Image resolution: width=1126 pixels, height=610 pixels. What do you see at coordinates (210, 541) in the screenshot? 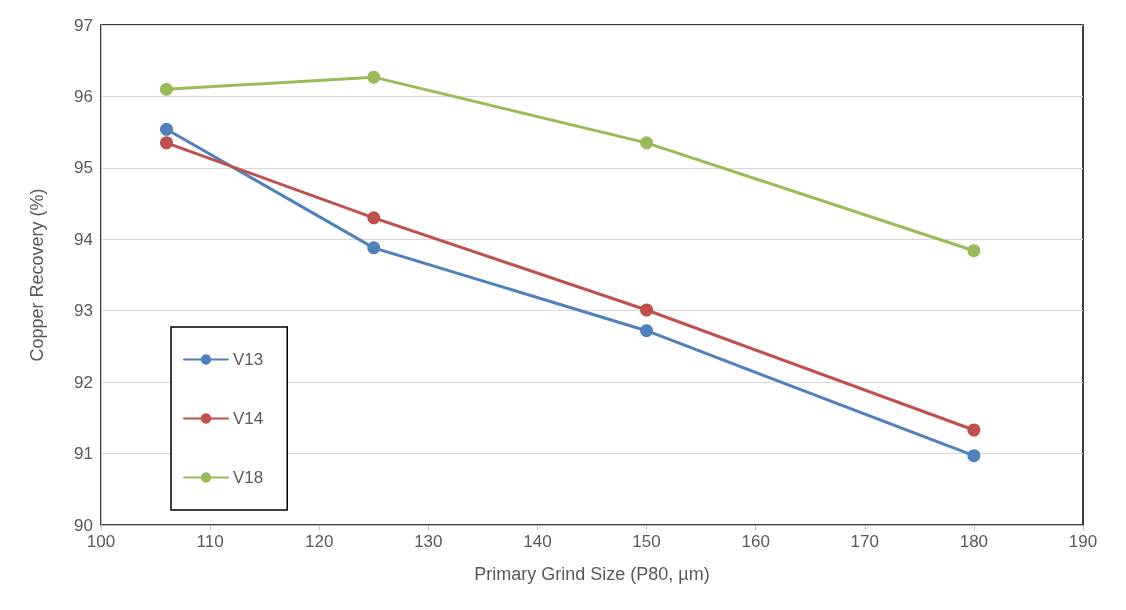
I see `x-tick-label: 110` at bounding box center [210, 541].